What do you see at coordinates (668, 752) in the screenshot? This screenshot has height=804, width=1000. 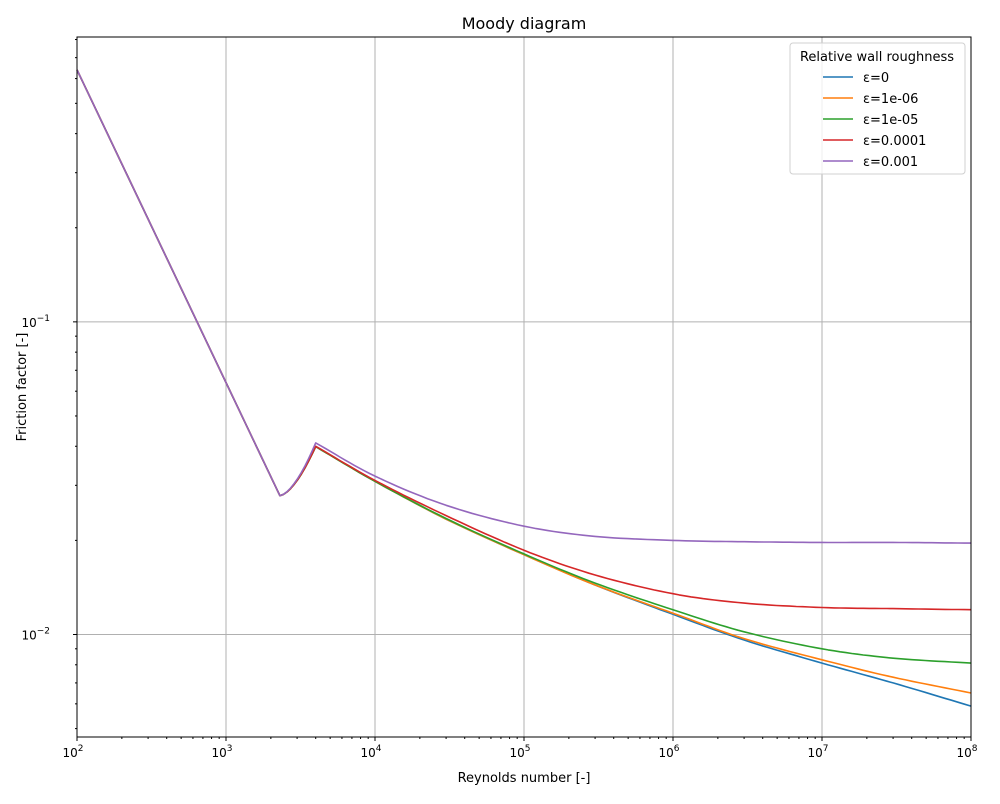 I see `x-tick-label: 10⁶` at bounding box center [668, 752].